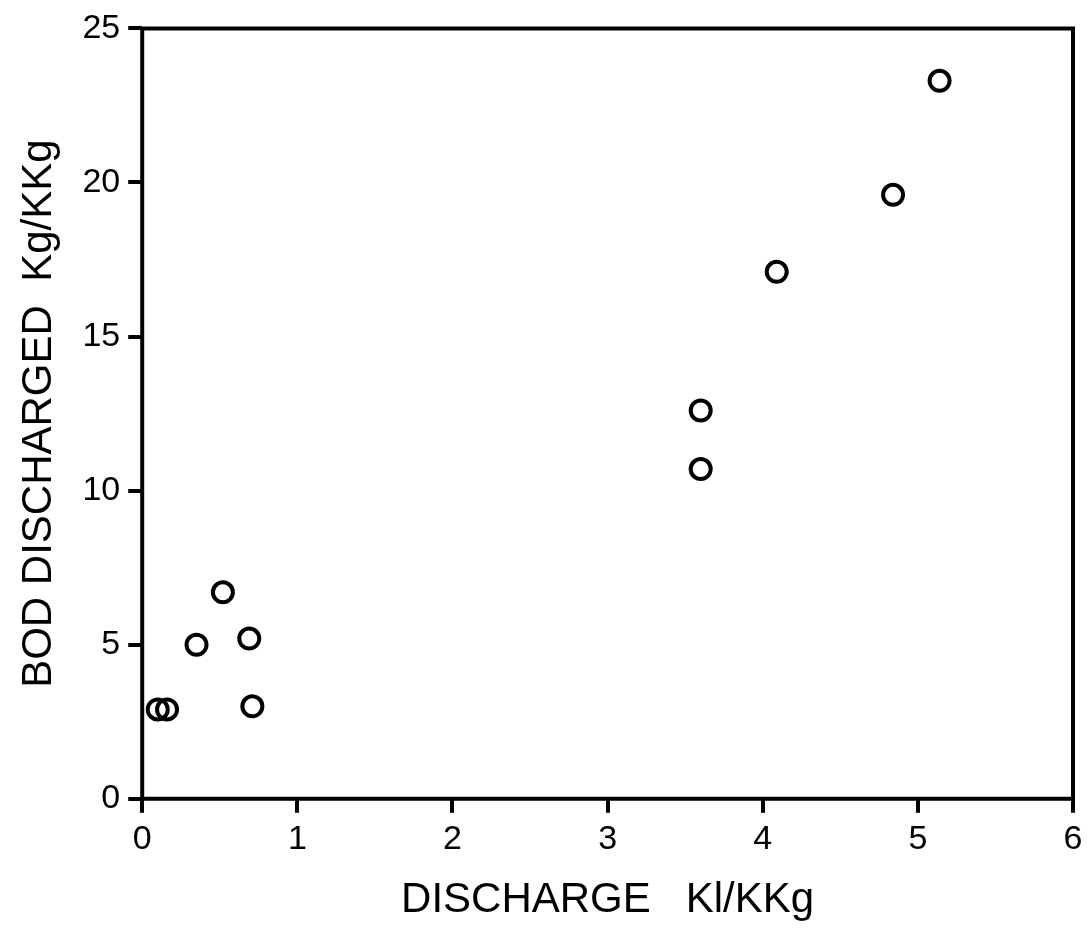  I want to click on x-tick-label: 6, so click(1073, 836).